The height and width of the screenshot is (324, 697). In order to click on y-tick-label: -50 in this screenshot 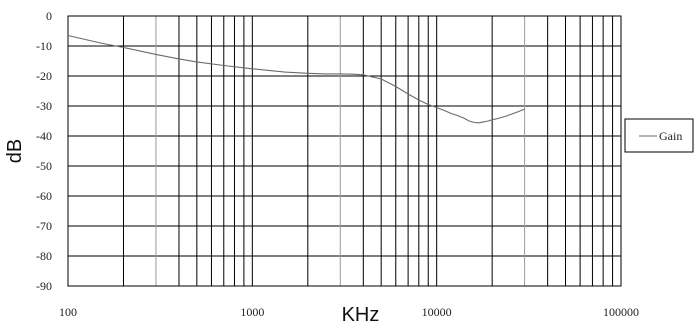, I will do `click(44, 166)`.